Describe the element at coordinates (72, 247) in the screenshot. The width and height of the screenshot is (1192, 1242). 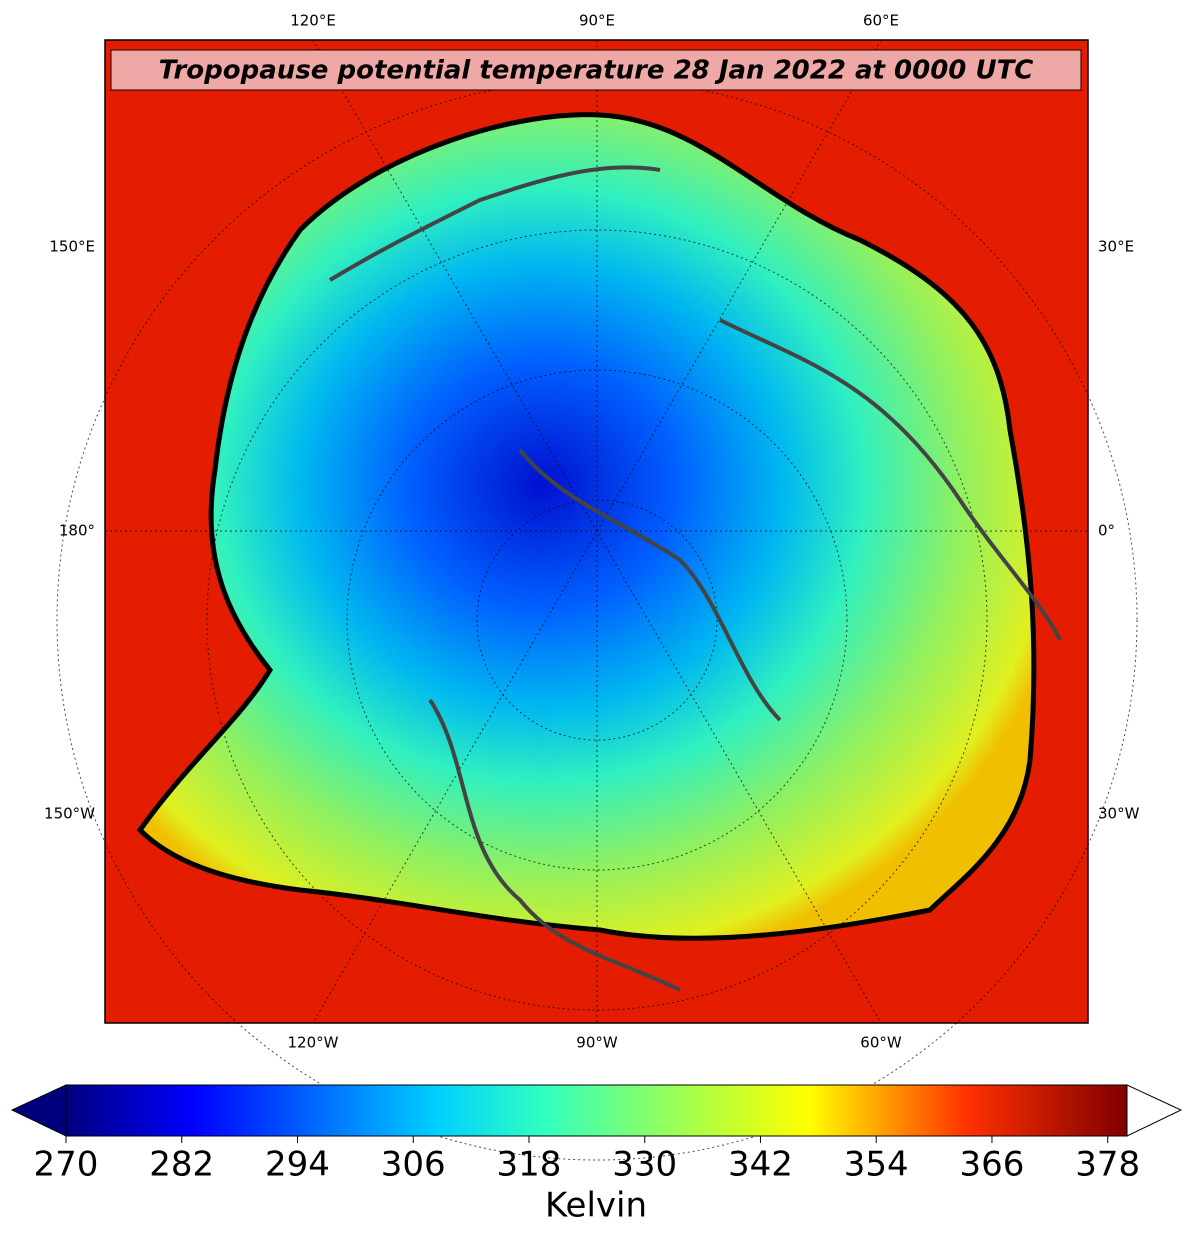
I see `lon-label: 150°E` at that location.